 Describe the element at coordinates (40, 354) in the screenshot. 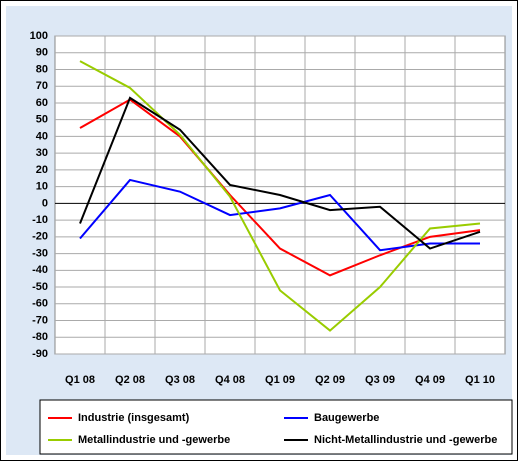

I see `y-tick-label: -90` at that location.